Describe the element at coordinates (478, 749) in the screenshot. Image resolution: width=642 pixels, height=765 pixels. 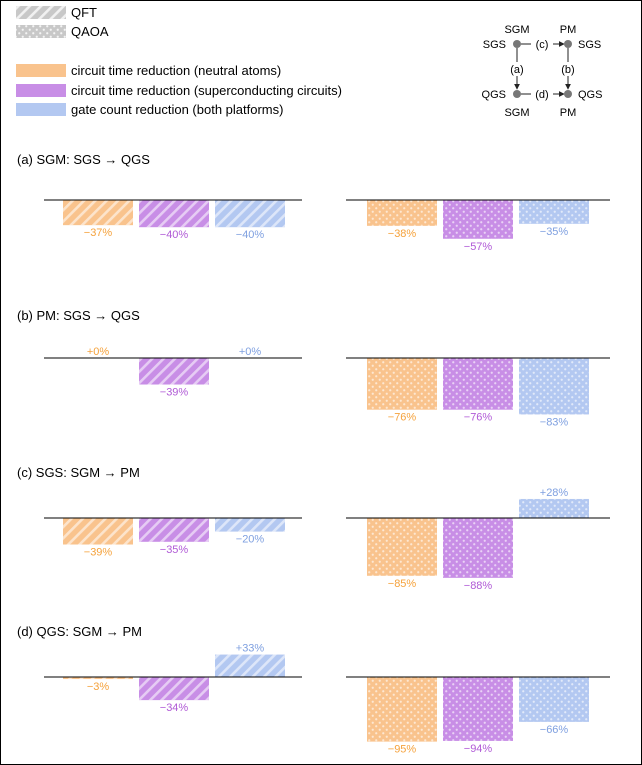
I see `panel-4-qaoa-sc-label: −94%` at that location.